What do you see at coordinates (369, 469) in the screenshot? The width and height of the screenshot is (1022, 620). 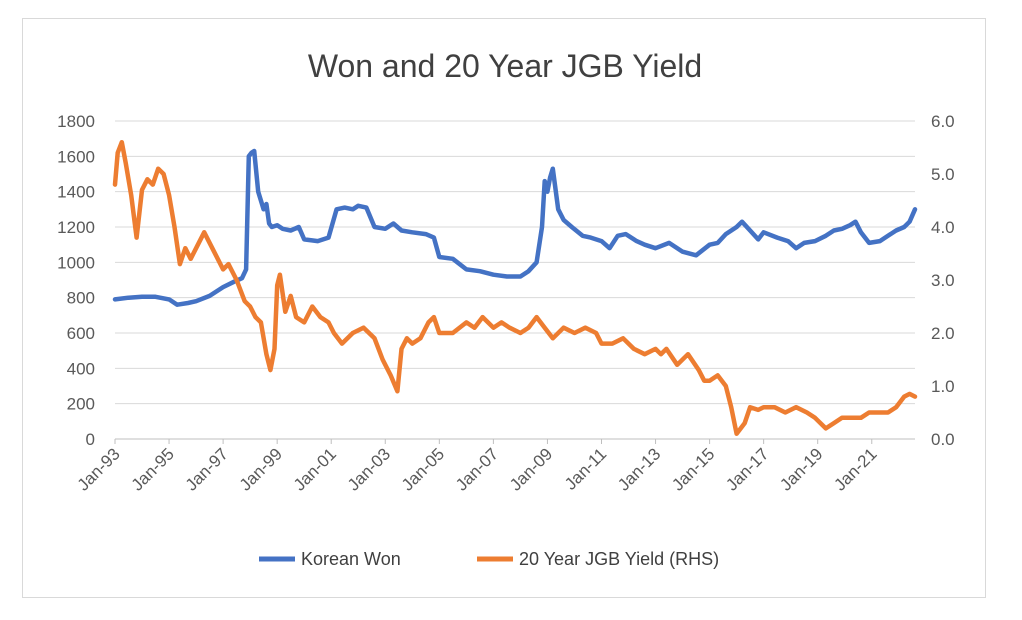 I see `x-tick-label: Jan-03` at bounding box center [369, 469].